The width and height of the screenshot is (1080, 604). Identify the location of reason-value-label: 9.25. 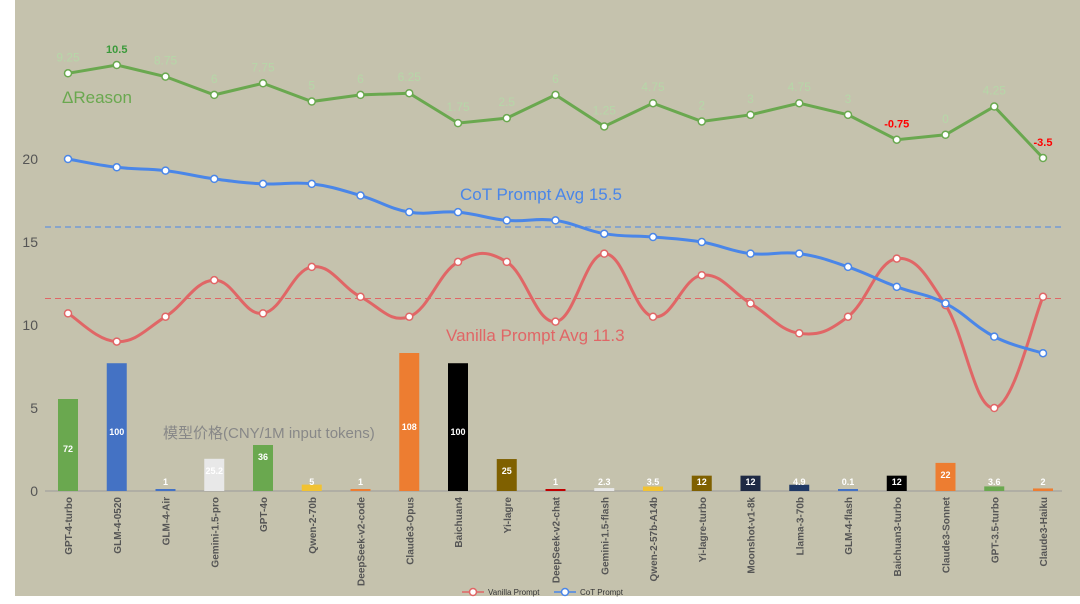
(68, 57).